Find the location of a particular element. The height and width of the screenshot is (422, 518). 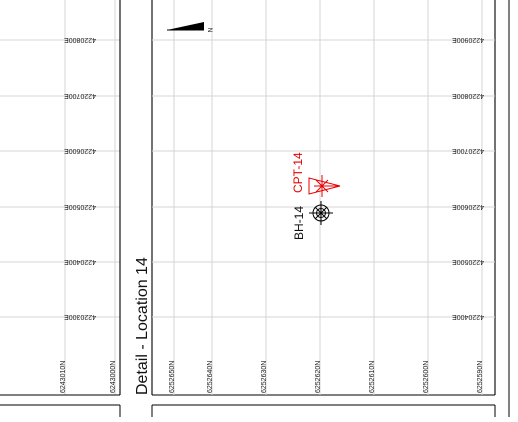

northing-label: 6252630N is located at coordinates (264, 377).